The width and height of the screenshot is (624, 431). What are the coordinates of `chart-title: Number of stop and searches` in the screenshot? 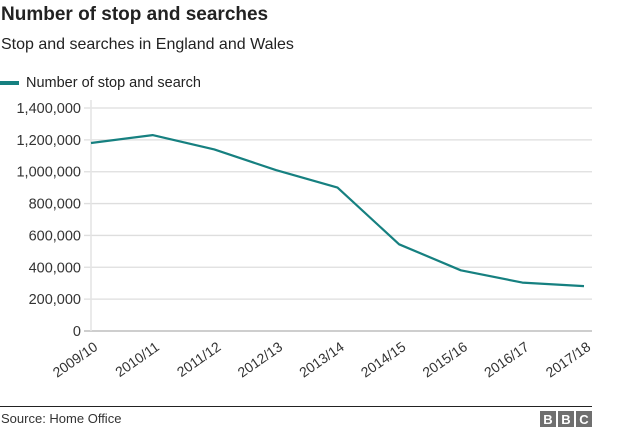 It's located at (135, 14).